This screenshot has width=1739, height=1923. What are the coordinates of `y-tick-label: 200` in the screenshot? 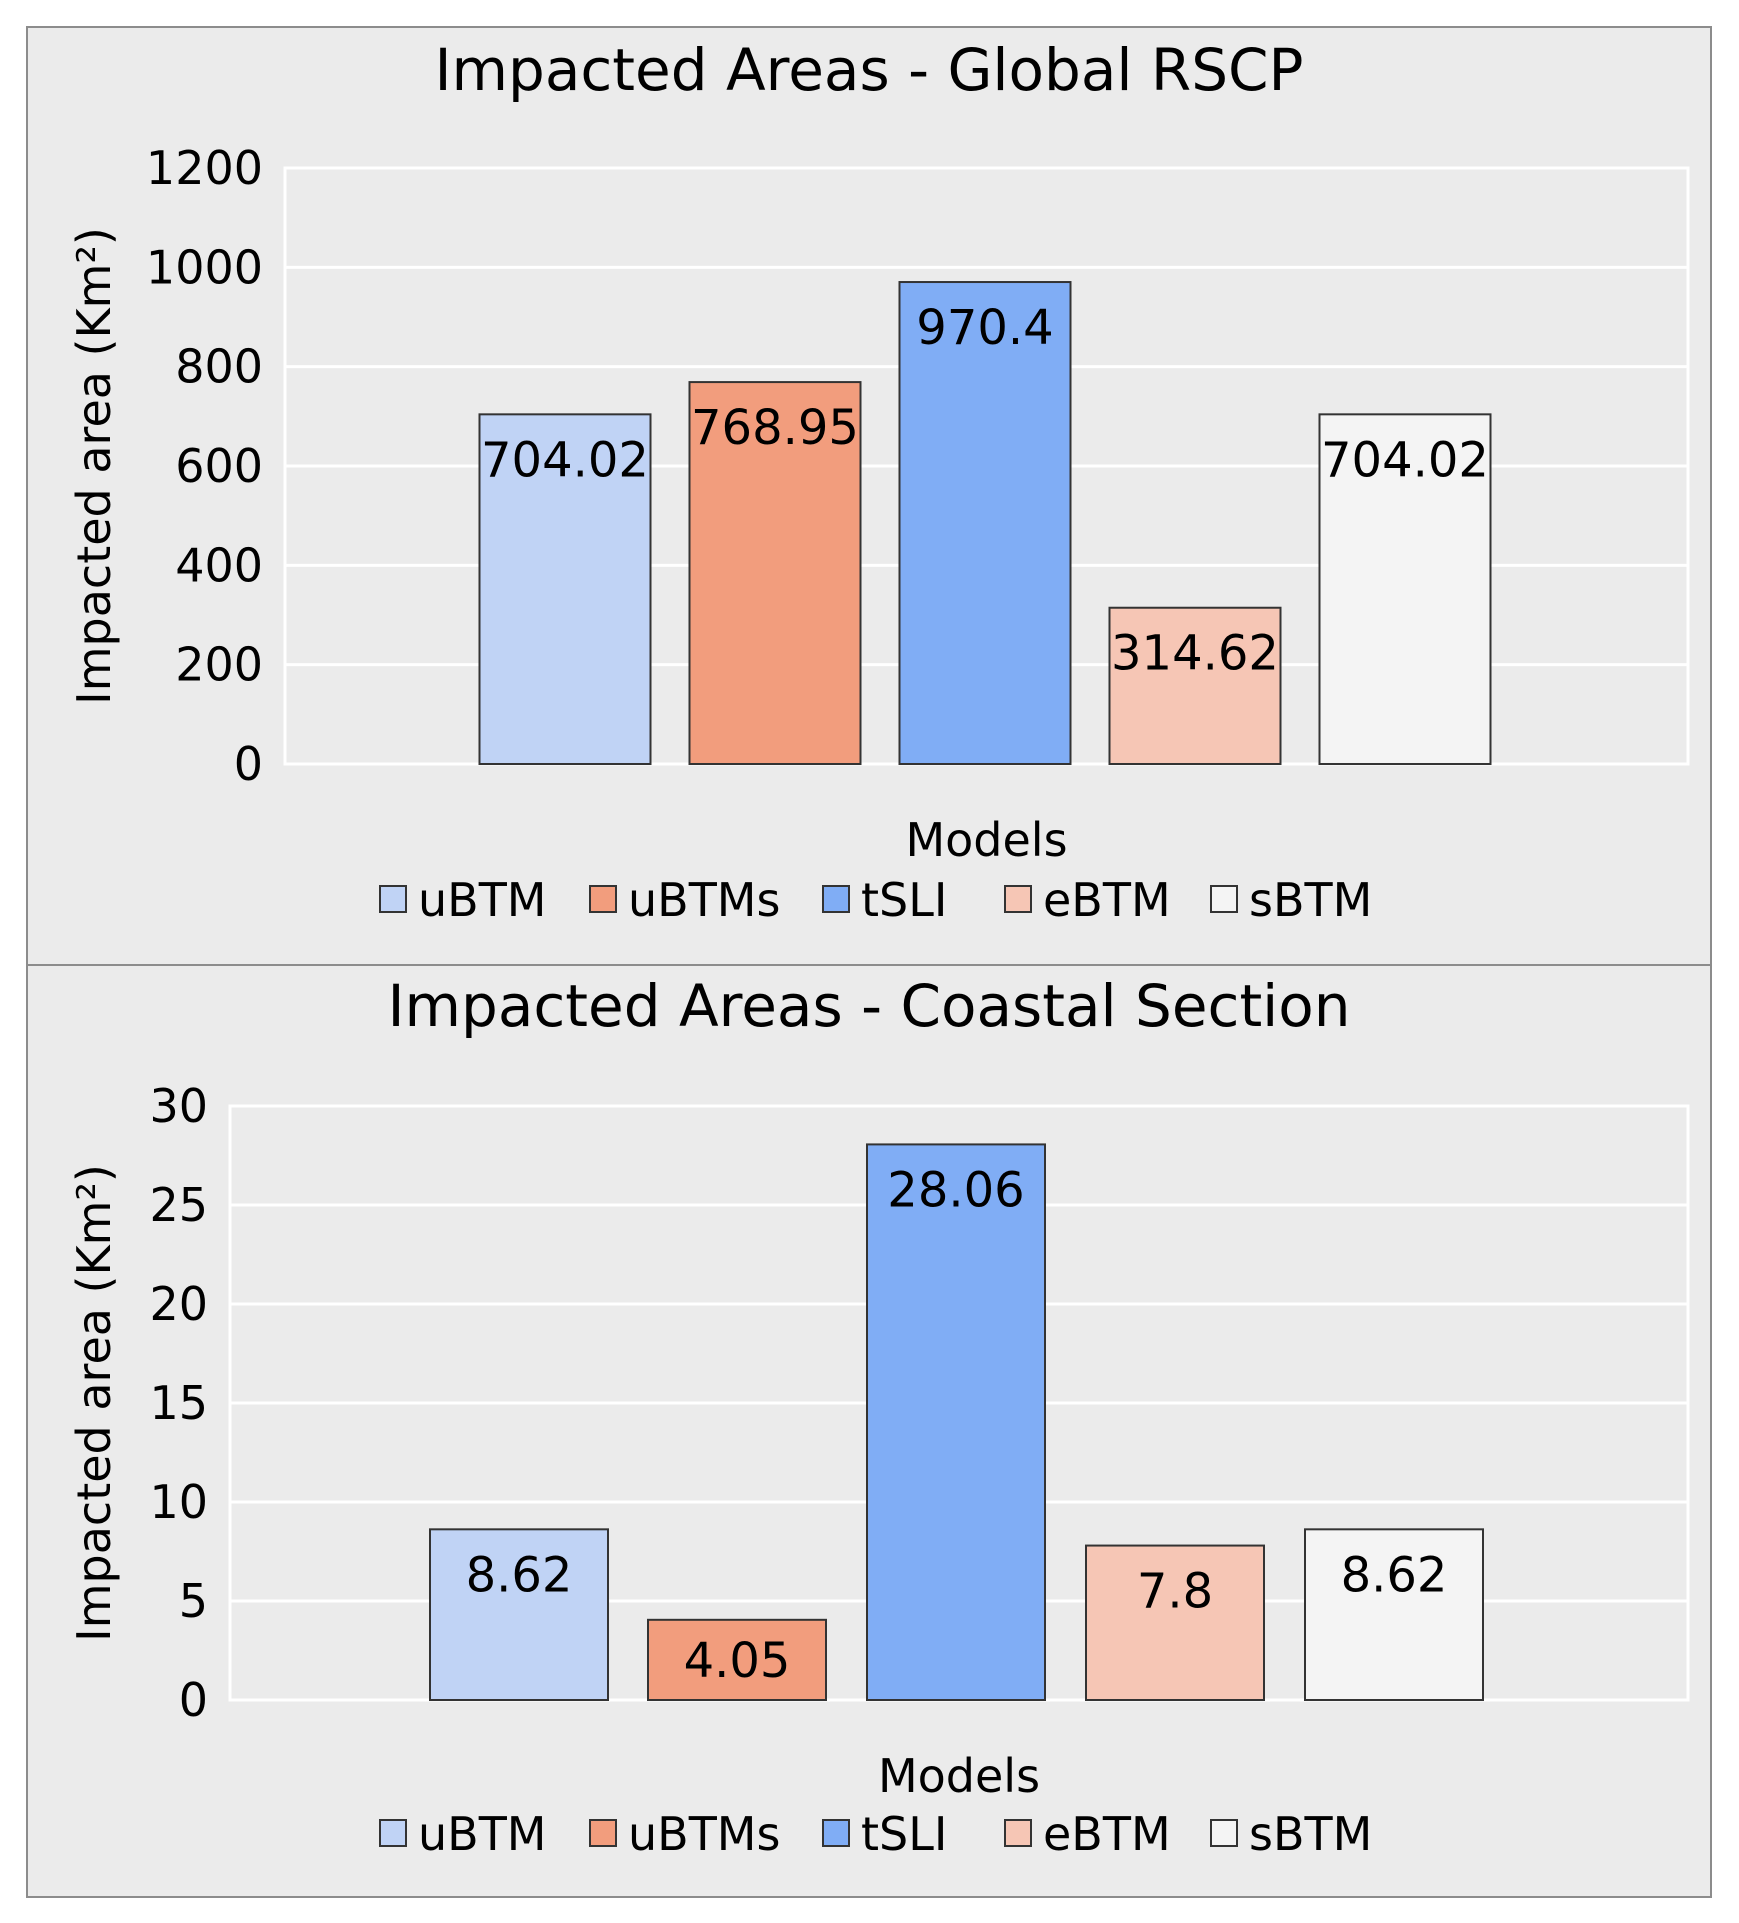 It's located at (219, 665).